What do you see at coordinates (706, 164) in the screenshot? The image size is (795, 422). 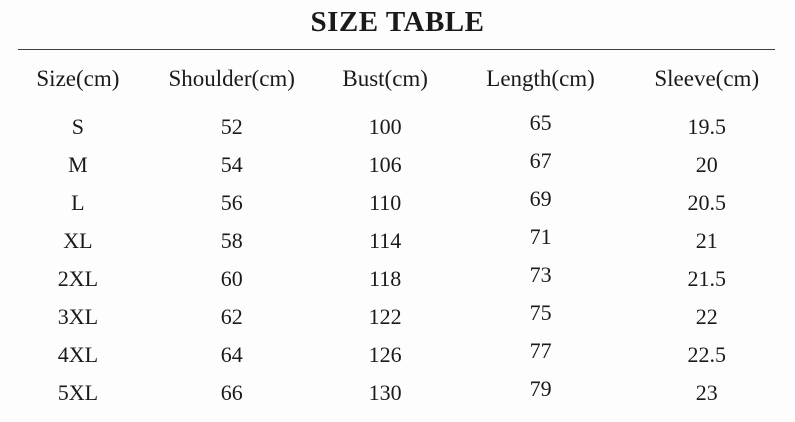 I see `cell-sleeve: 20` at bounding box center [706, 164].